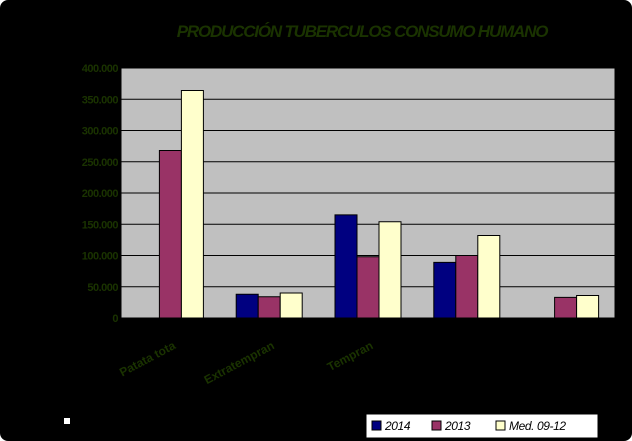 This screenshot has height=441, width=632. I want to click on legend-label: Med. 09-12, so click(537, 426).